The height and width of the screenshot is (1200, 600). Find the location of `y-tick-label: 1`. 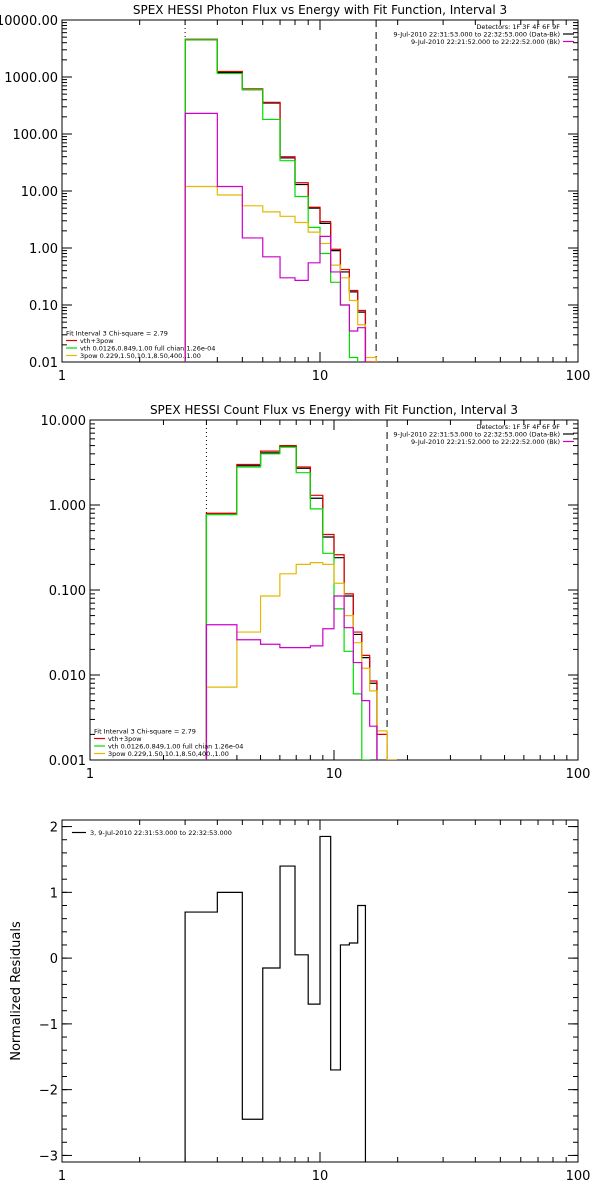

y-tick-label: 1 is located at coordinates (54, 893).